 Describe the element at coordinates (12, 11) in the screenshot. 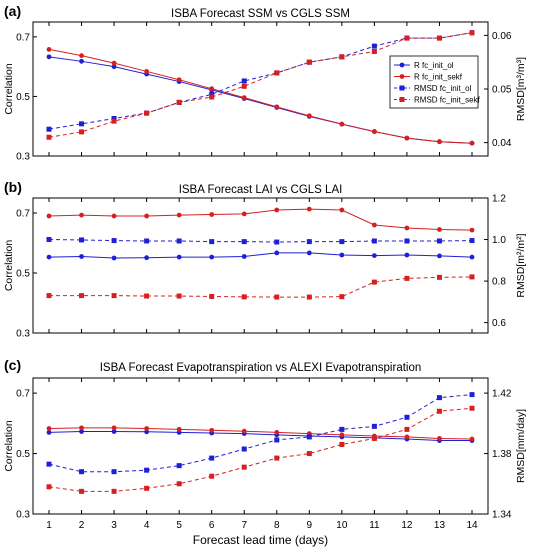

I see `panel-label: (a)` at that location.